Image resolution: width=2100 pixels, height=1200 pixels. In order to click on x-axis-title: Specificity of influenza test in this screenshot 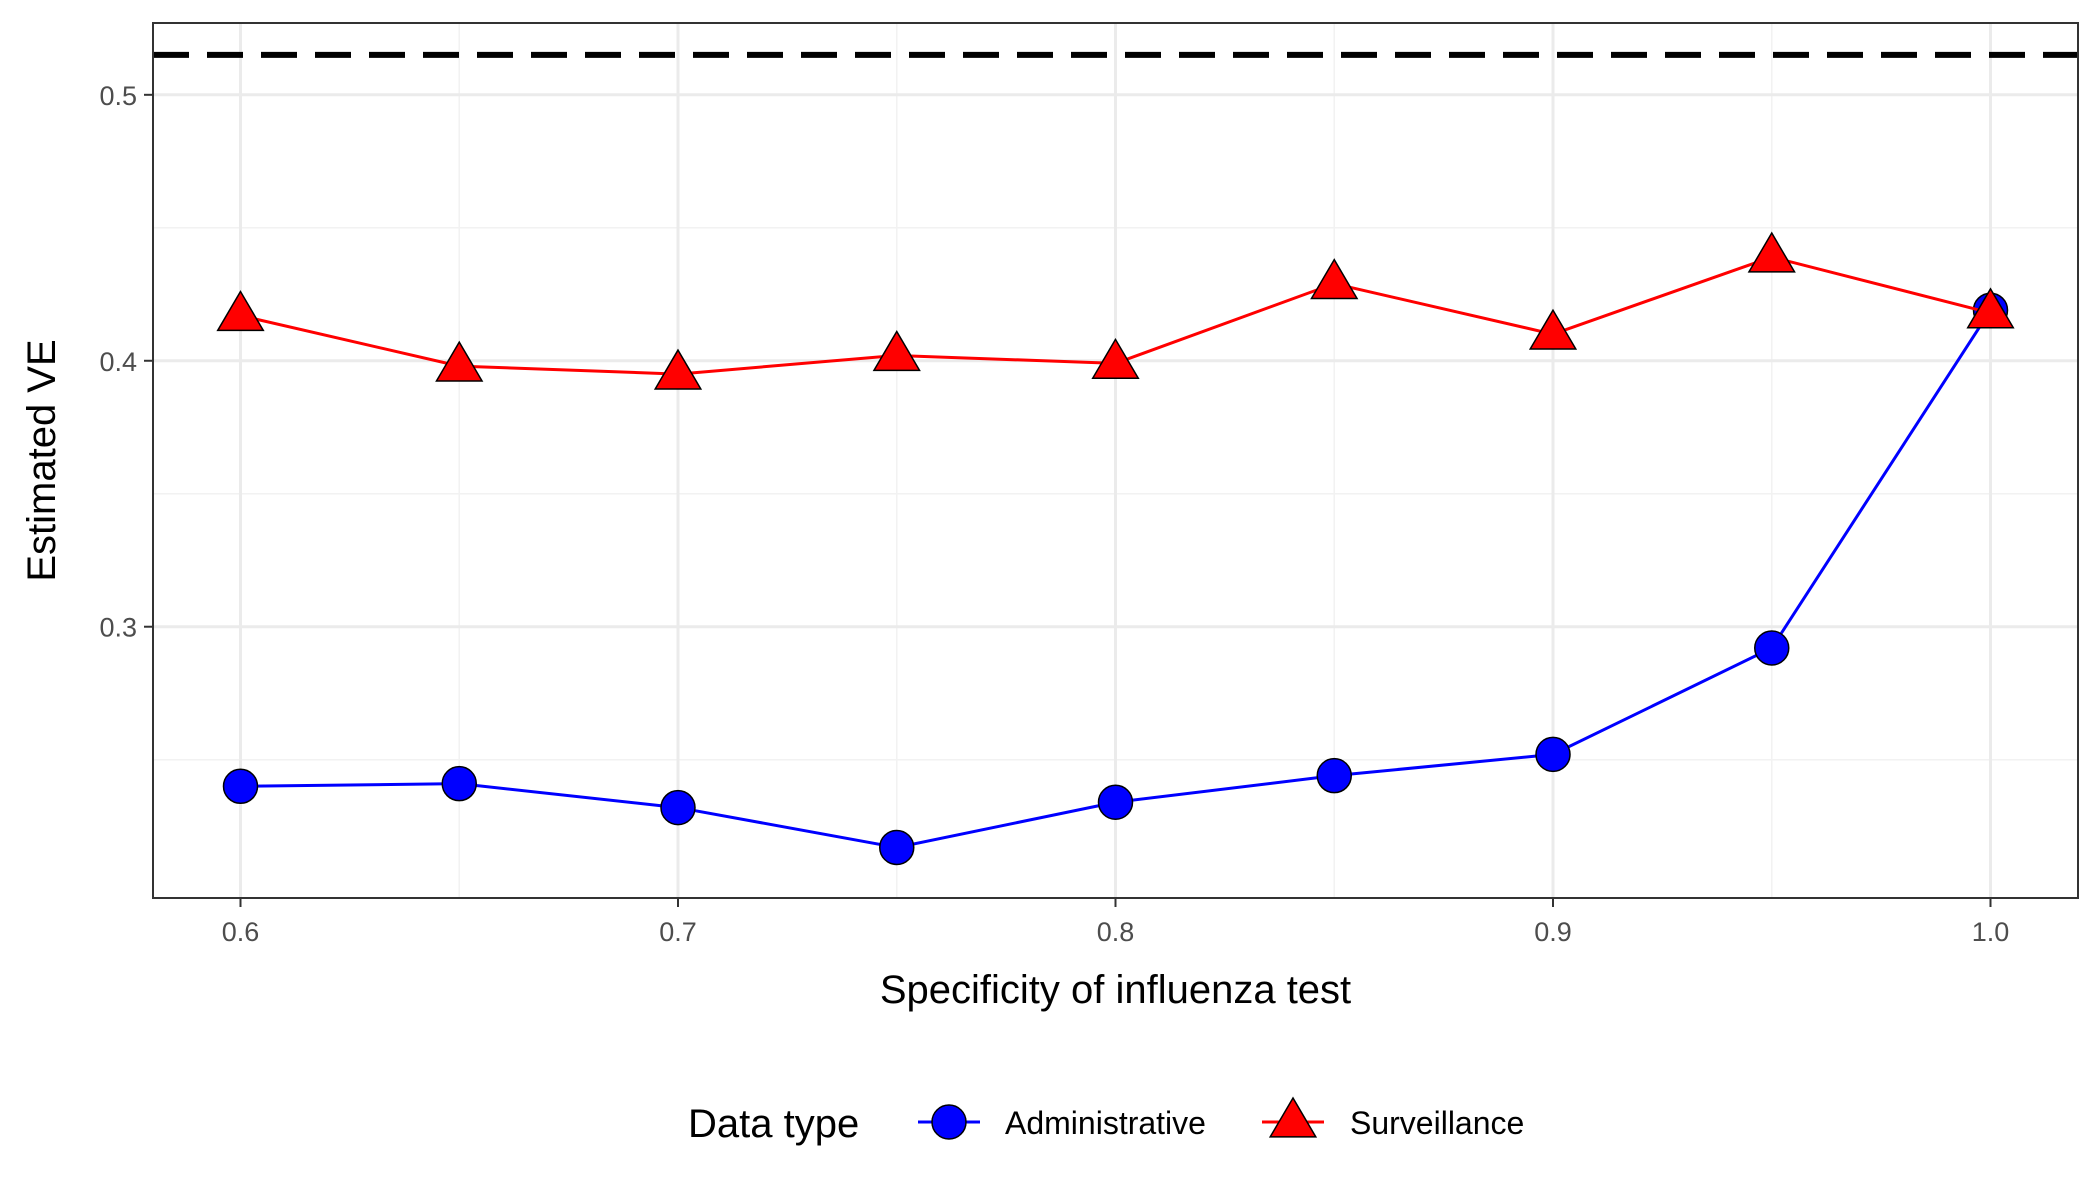, I will do `click(1115, 990)`.